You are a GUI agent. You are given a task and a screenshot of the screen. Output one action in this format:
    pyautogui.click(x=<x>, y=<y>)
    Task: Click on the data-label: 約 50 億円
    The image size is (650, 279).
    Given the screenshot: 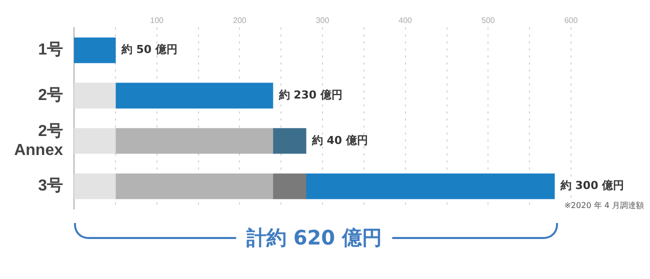 What is the action you would take?
    pyautogui.click(x=149, y=49)
    